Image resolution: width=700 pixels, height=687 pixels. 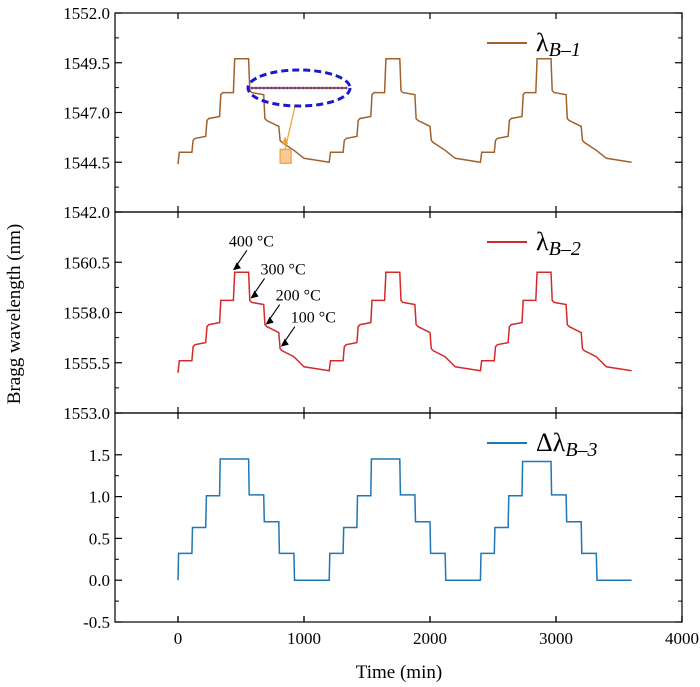 What do you see at coordinates (285, 156) in the screenshot?
I see `inset-source-box` at bounding box center [285, 156].